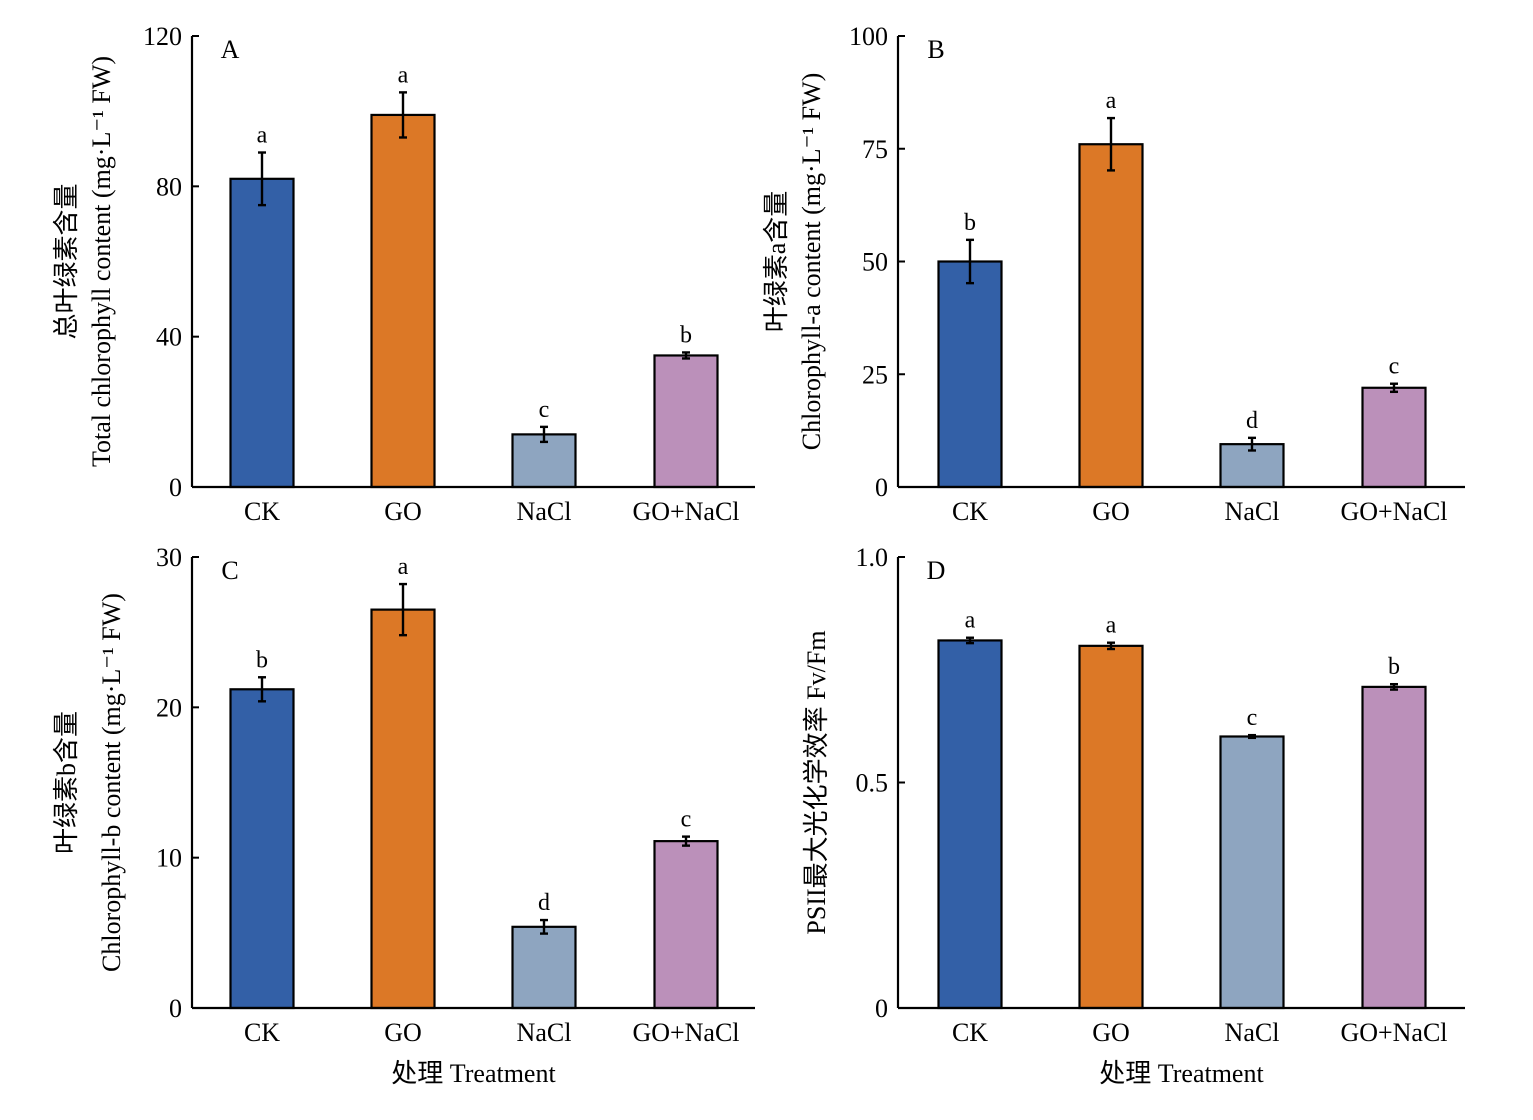 This screenshot has width=1533, height=1120. I want to click on y-tick-label: 10, so click(169, 858).